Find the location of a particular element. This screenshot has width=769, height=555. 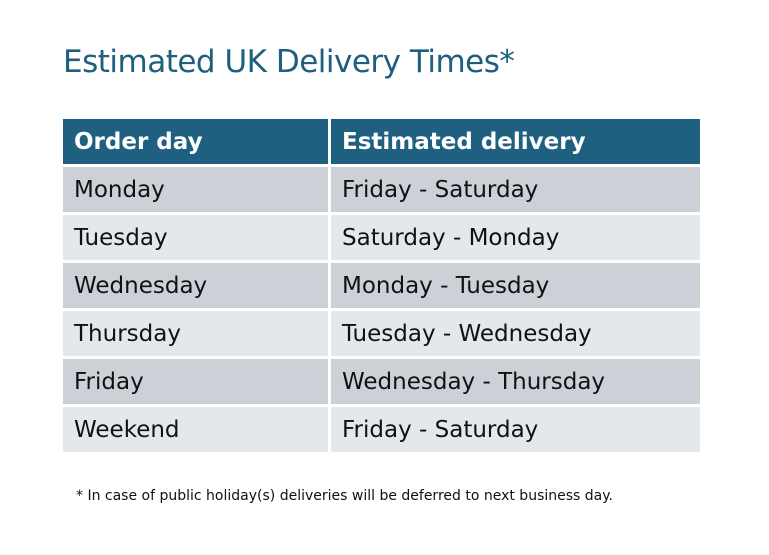

delivery-cell: Saturday - Monday is located at coordinates (515, 237).